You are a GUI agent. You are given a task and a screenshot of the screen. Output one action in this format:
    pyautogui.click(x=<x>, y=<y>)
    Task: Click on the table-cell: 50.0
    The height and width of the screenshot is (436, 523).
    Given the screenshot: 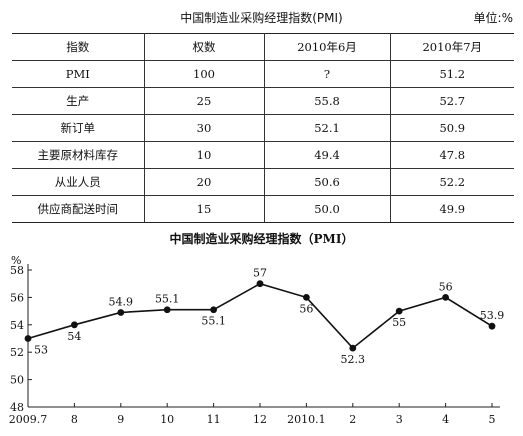 What is the action you would take?
    pyautogui.click(x=327, y=209)
    